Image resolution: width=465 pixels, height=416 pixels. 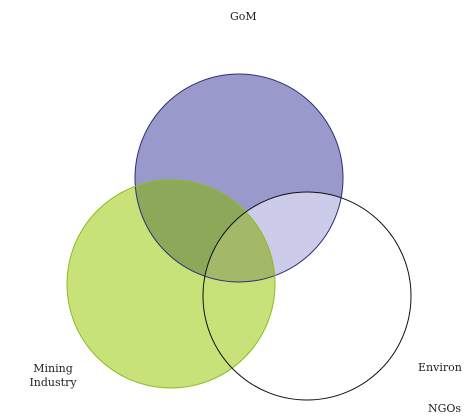 What do you see at coordinates (445, 408) in the screenshot?
I see `ngos-label-cutoff: NGOs` at bounding box center [445, 408].